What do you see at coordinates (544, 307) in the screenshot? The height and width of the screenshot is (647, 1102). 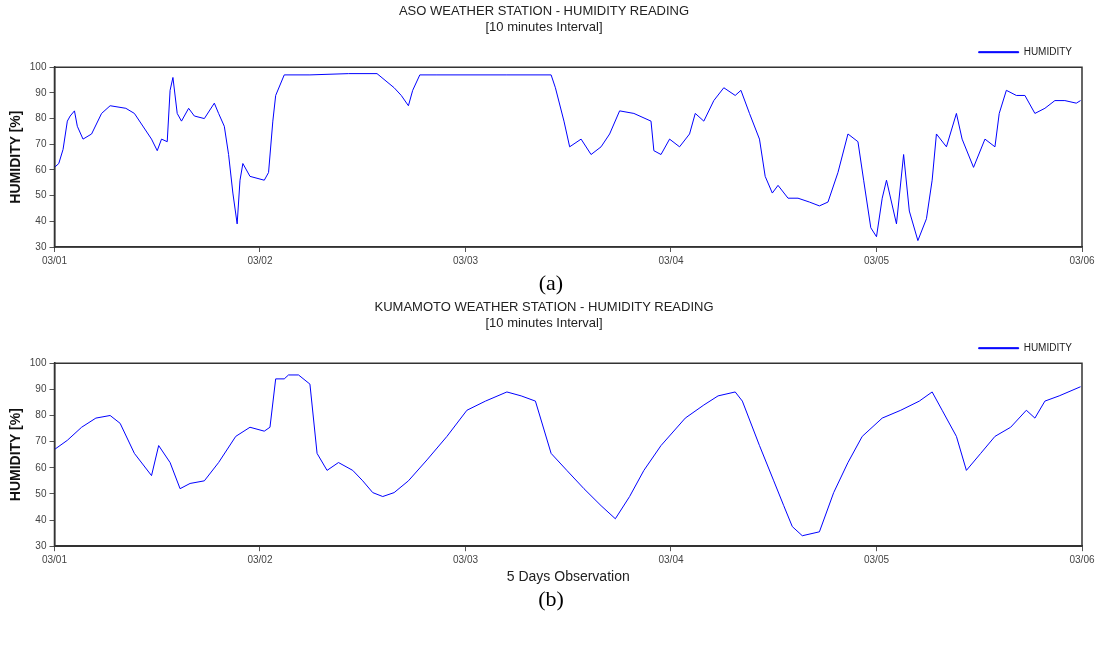 I see `chart-title: KUMAMOTO WEATHER STATION - HUMIDITY READING` at bounding box center [544, 307].